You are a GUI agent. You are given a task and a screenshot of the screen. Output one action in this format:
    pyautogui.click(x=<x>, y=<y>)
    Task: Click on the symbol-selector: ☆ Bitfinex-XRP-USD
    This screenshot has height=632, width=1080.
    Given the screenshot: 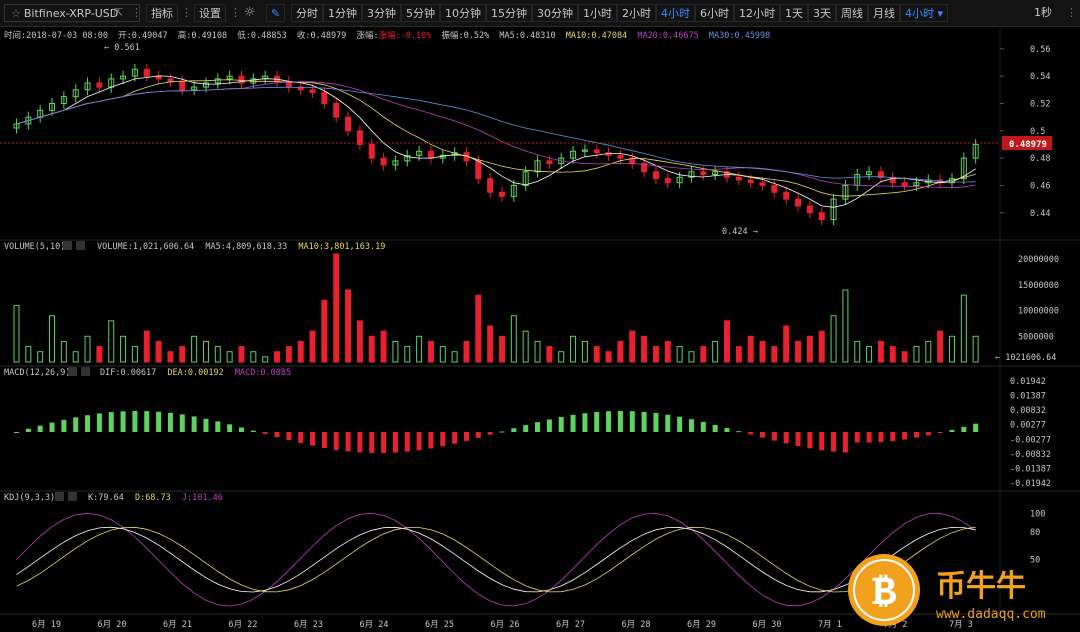 What is the action you would take?
    pyautogui.click(x=72, y=13)
    